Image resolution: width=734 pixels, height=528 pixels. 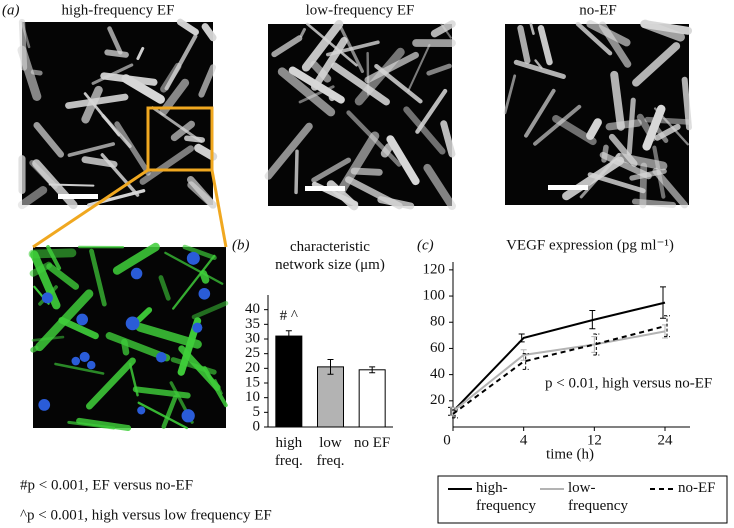 What do you see at coordinates (360, 10) in the screenshot?
I see `image-title: low-frequency EF` at bounding box center [360, 10].